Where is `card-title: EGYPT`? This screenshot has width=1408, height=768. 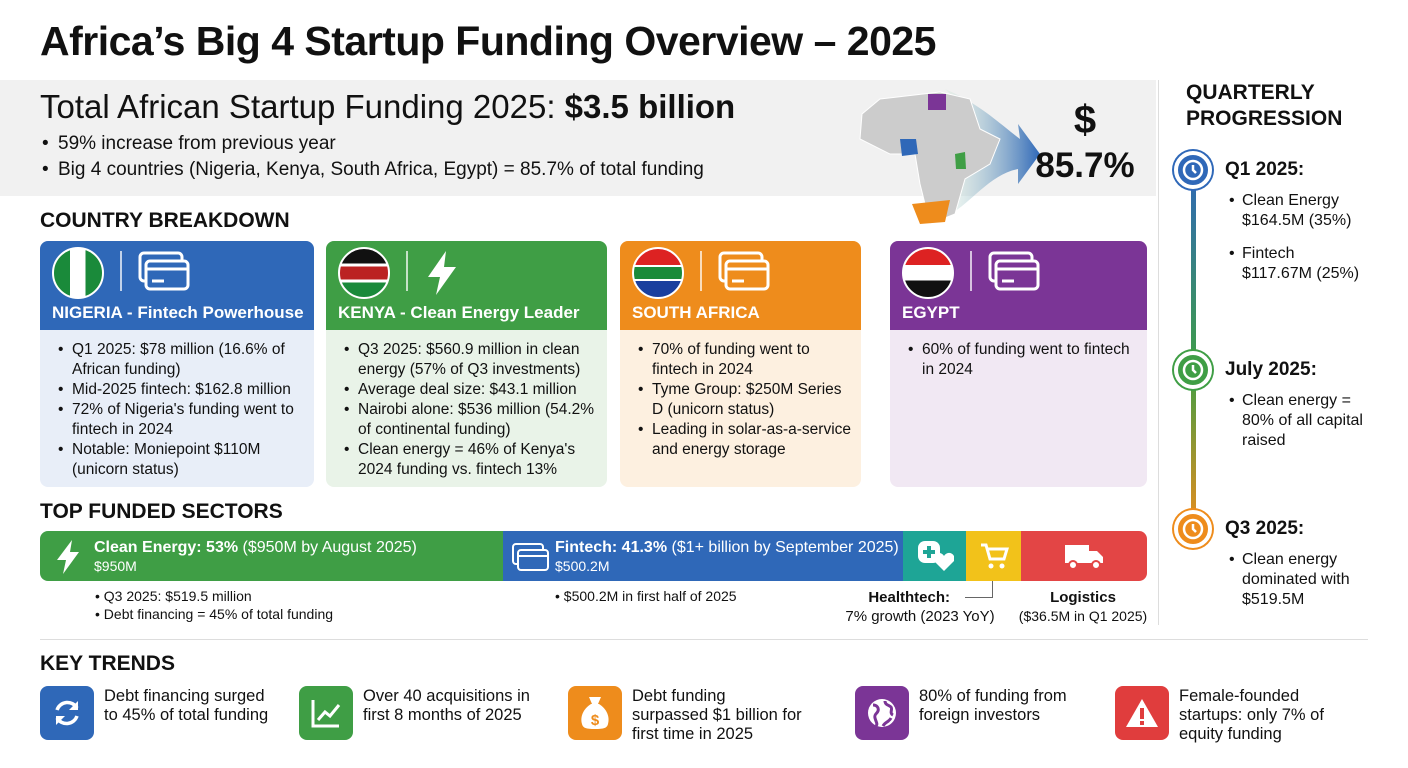 card-title: EGYPT is located at coordinates (931, 312).